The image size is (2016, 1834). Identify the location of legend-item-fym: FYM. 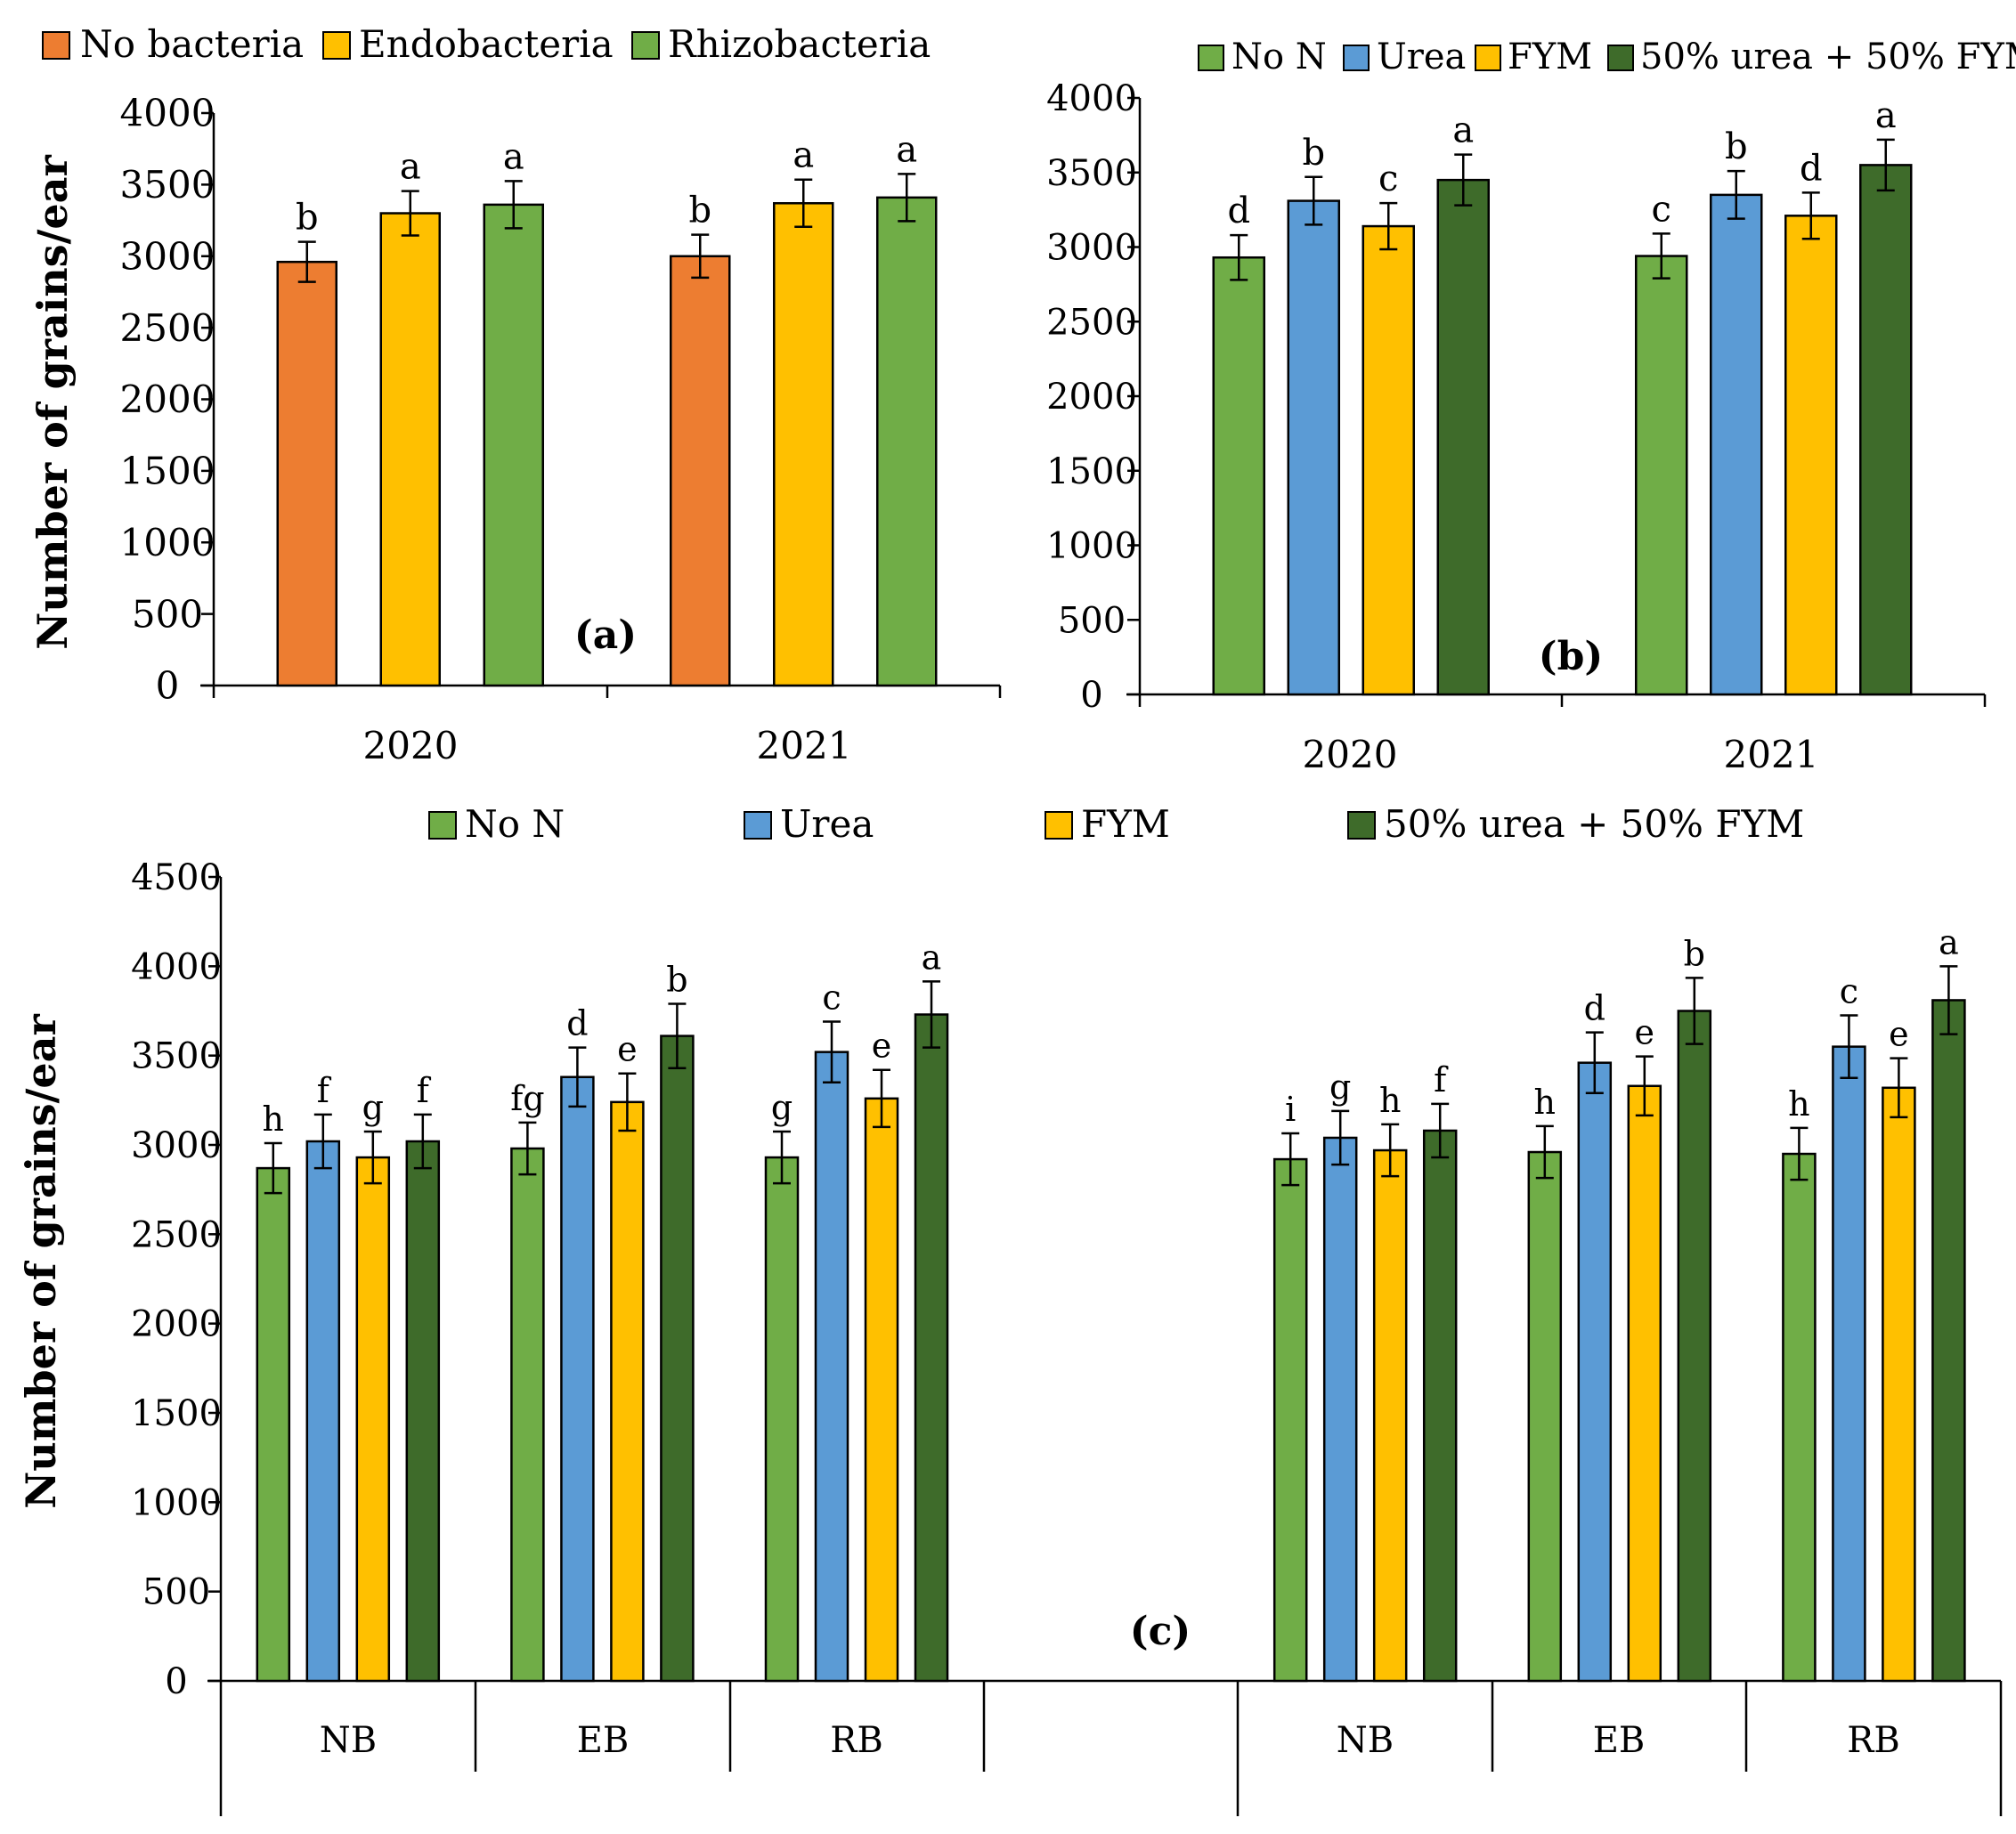
(1533, 57).